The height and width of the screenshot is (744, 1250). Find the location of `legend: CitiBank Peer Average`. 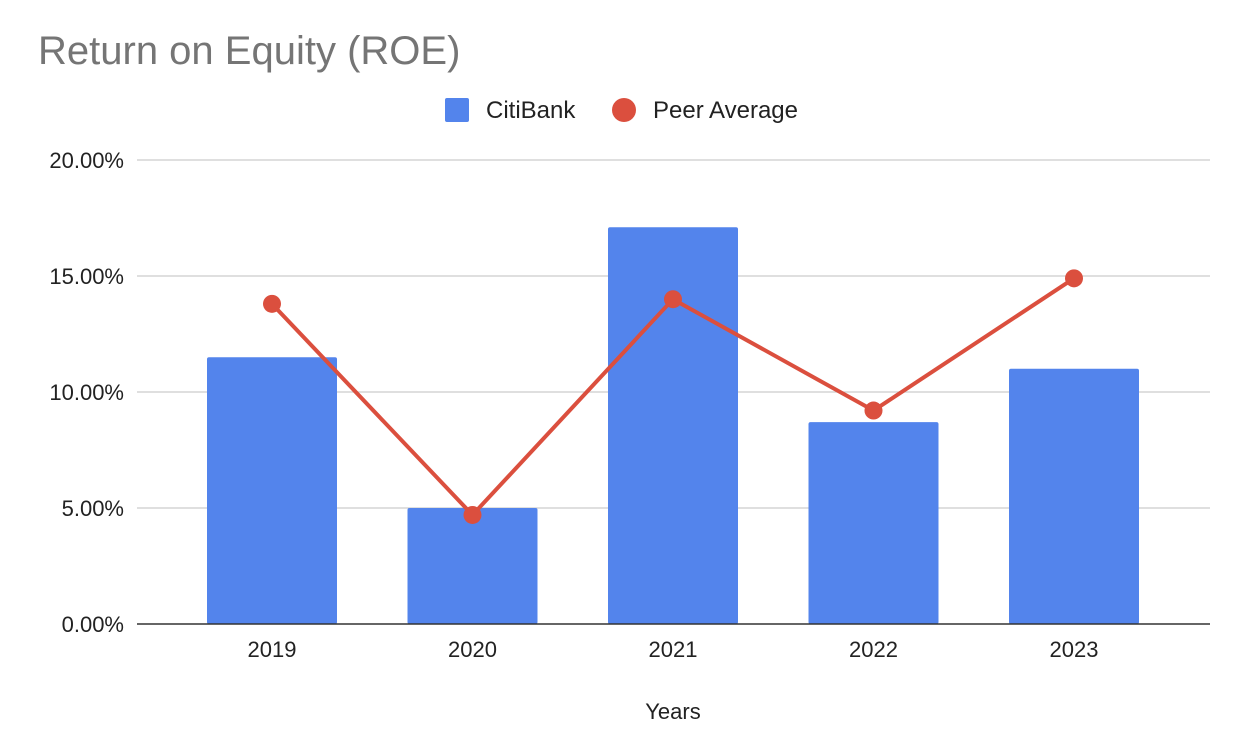

legend: CitiBank Peer Average is located at coordinates (621, 110).